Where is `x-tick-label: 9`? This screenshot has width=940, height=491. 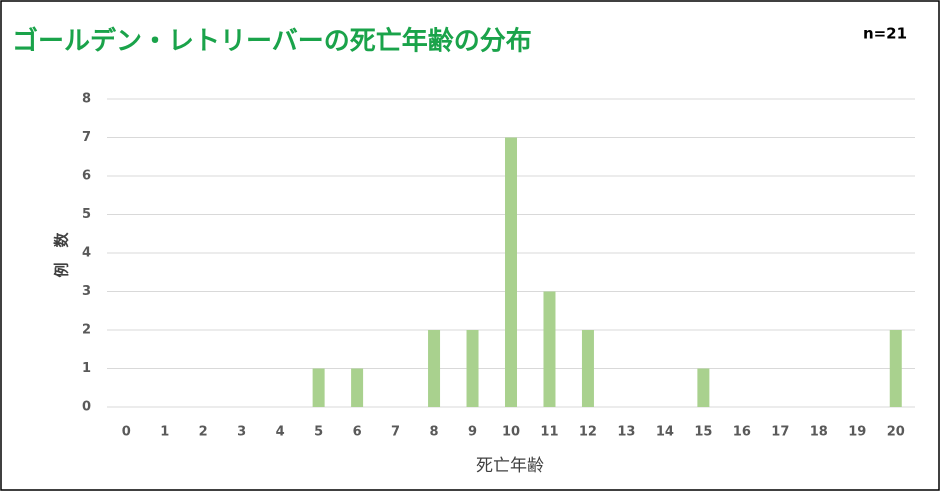 x-tick-label: 9 is located at coordinates (472, 432).